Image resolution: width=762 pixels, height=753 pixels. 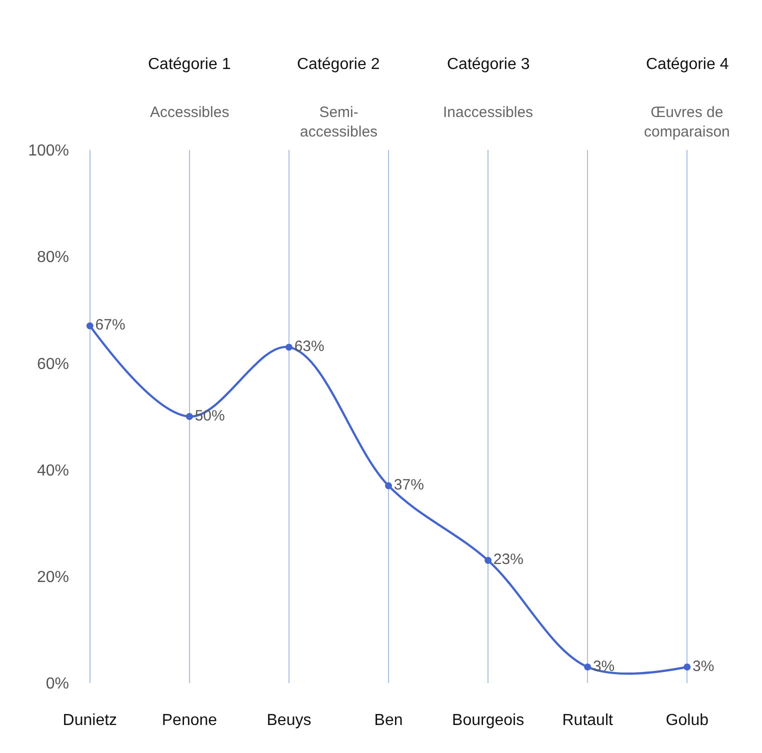 I want to click on y-tick-label: 40%, so click(x=52, y=471).